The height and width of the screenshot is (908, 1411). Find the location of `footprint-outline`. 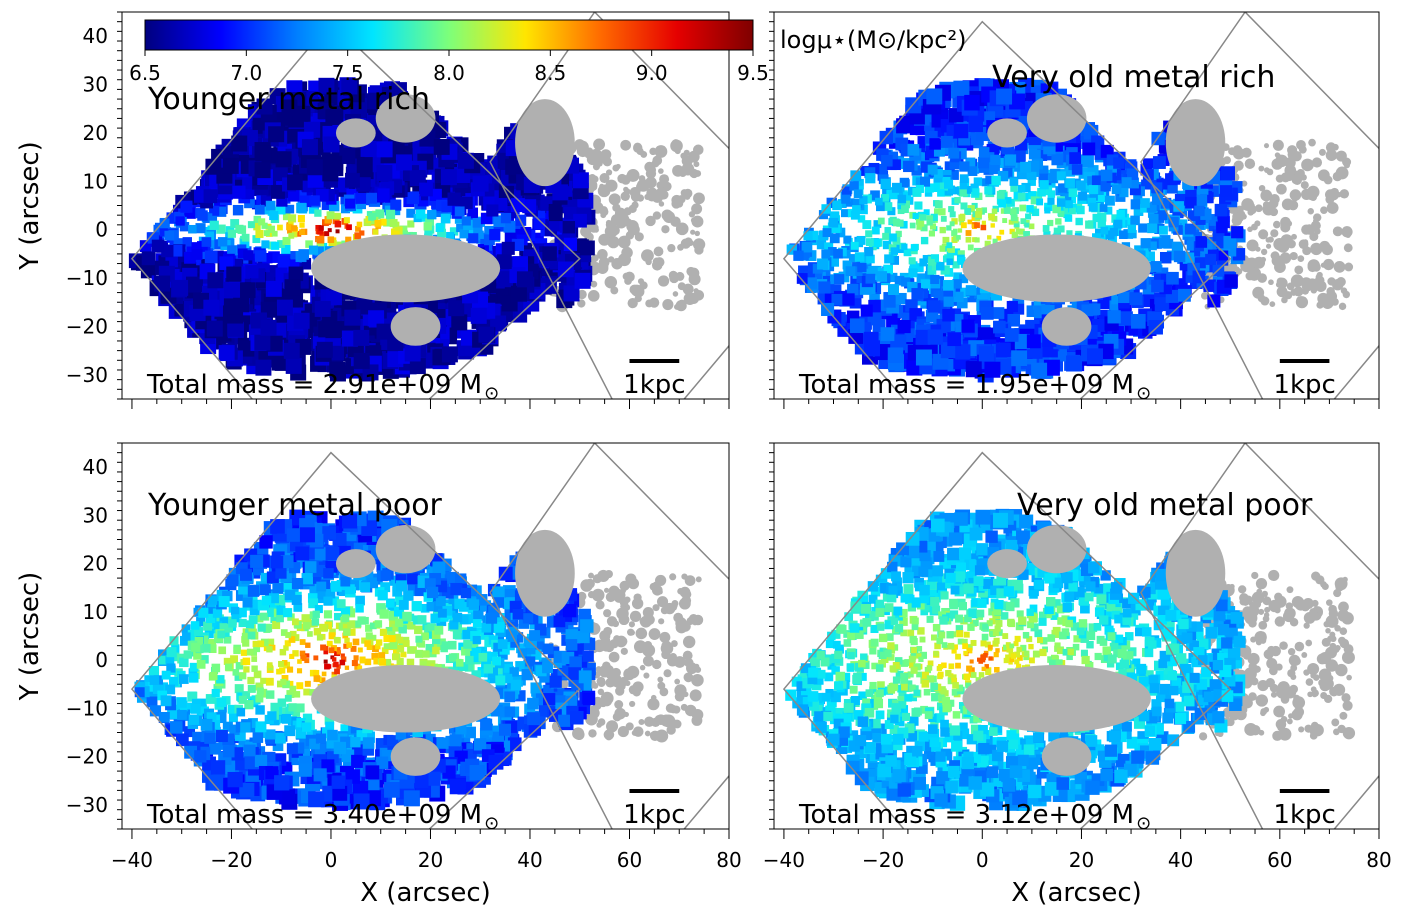

footprint-outline is located at coordinates (609, 205).